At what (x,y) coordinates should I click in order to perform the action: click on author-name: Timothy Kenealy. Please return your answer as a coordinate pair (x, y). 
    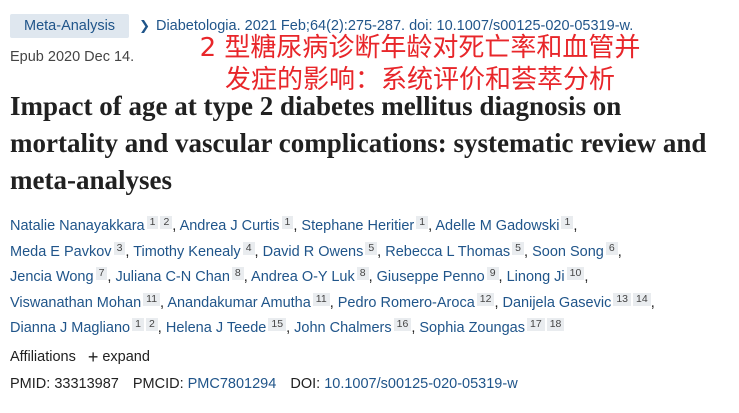
    Looking at the image, I should click on (187, 251).